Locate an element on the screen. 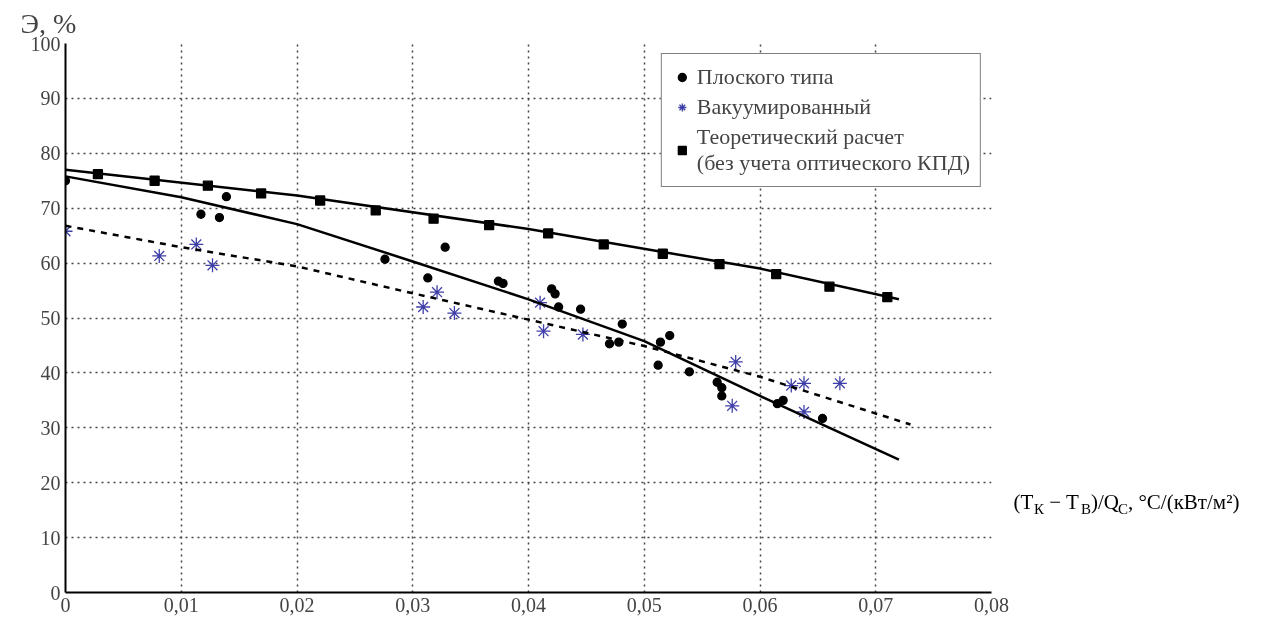 Image resolution: width=1261 pixels, height=626 pixels. y-tick-label: 70 is located at coordinates (50, 208).